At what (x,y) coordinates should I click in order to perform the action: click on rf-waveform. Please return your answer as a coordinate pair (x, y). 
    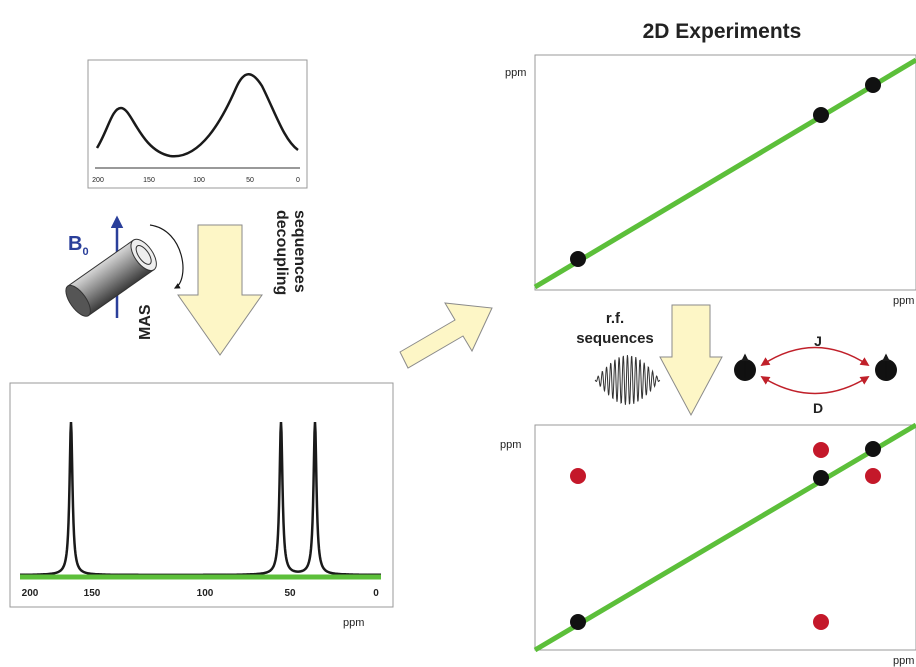
    Looking at the image, I should click on (627, 380).